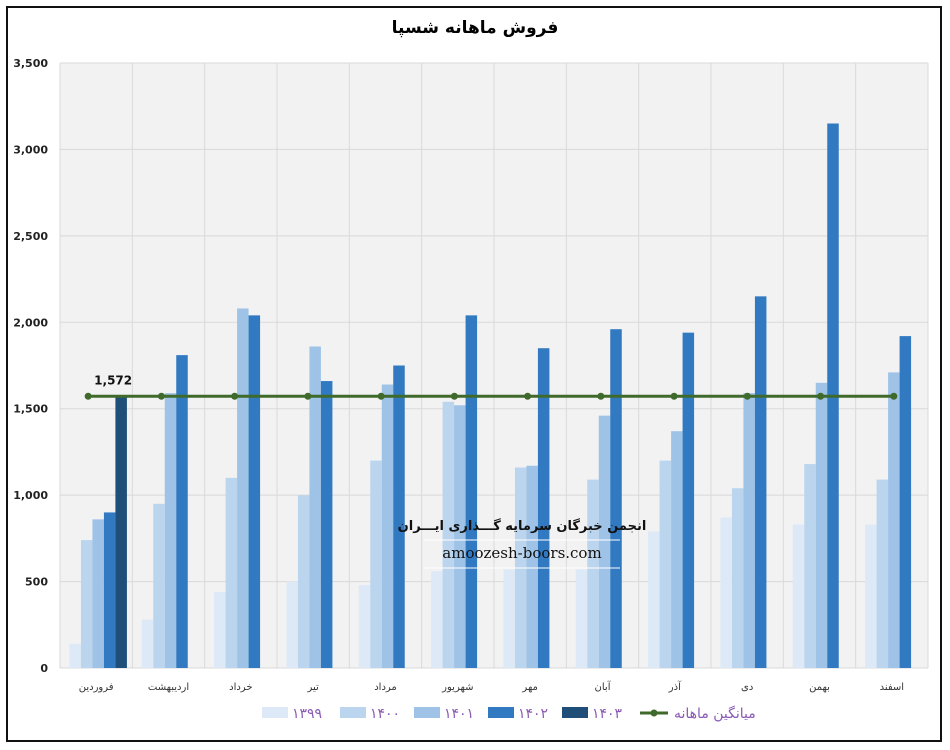 The height and width of the screenshot is (750, 950). What do you see at coordinates (607, 714) in the screenshot?
I see `legend-label: ۱۴۰۳` at bounding box center [607, 714].